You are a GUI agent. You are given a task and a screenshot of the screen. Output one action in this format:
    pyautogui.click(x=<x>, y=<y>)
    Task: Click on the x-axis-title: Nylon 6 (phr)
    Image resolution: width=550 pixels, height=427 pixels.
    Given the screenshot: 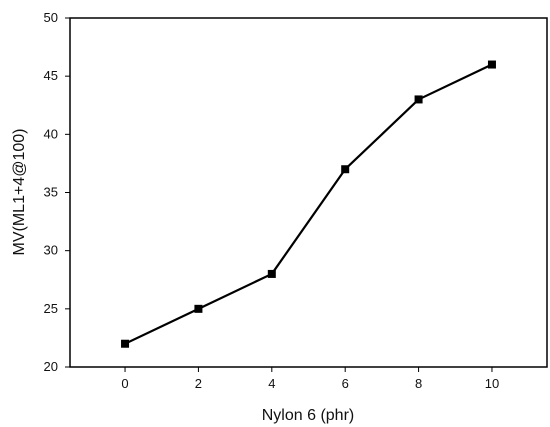 What is the action you would take?
    pyautogui.click(x=308, y=415)
    